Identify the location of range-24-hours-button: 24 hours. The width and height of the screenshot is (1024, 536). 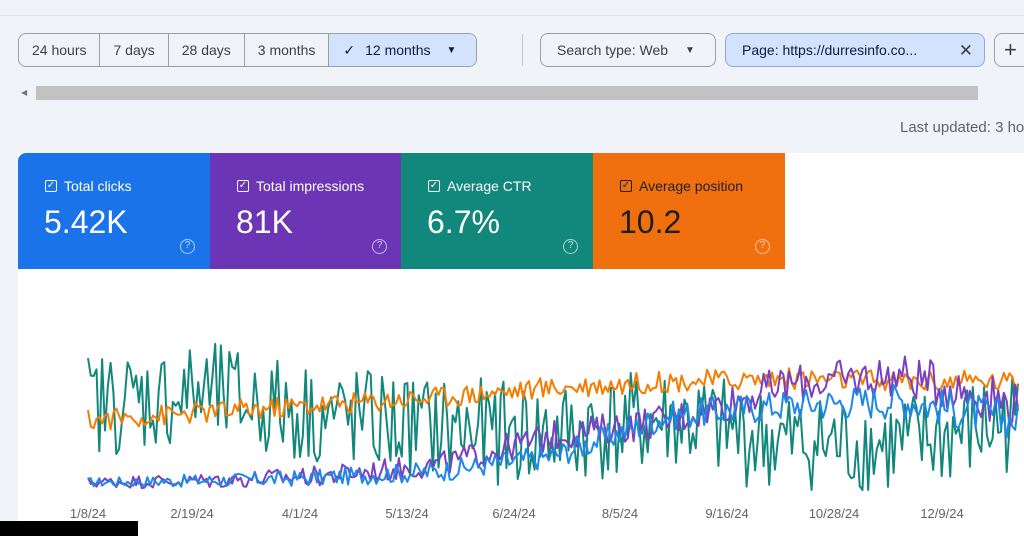
(60, 50).